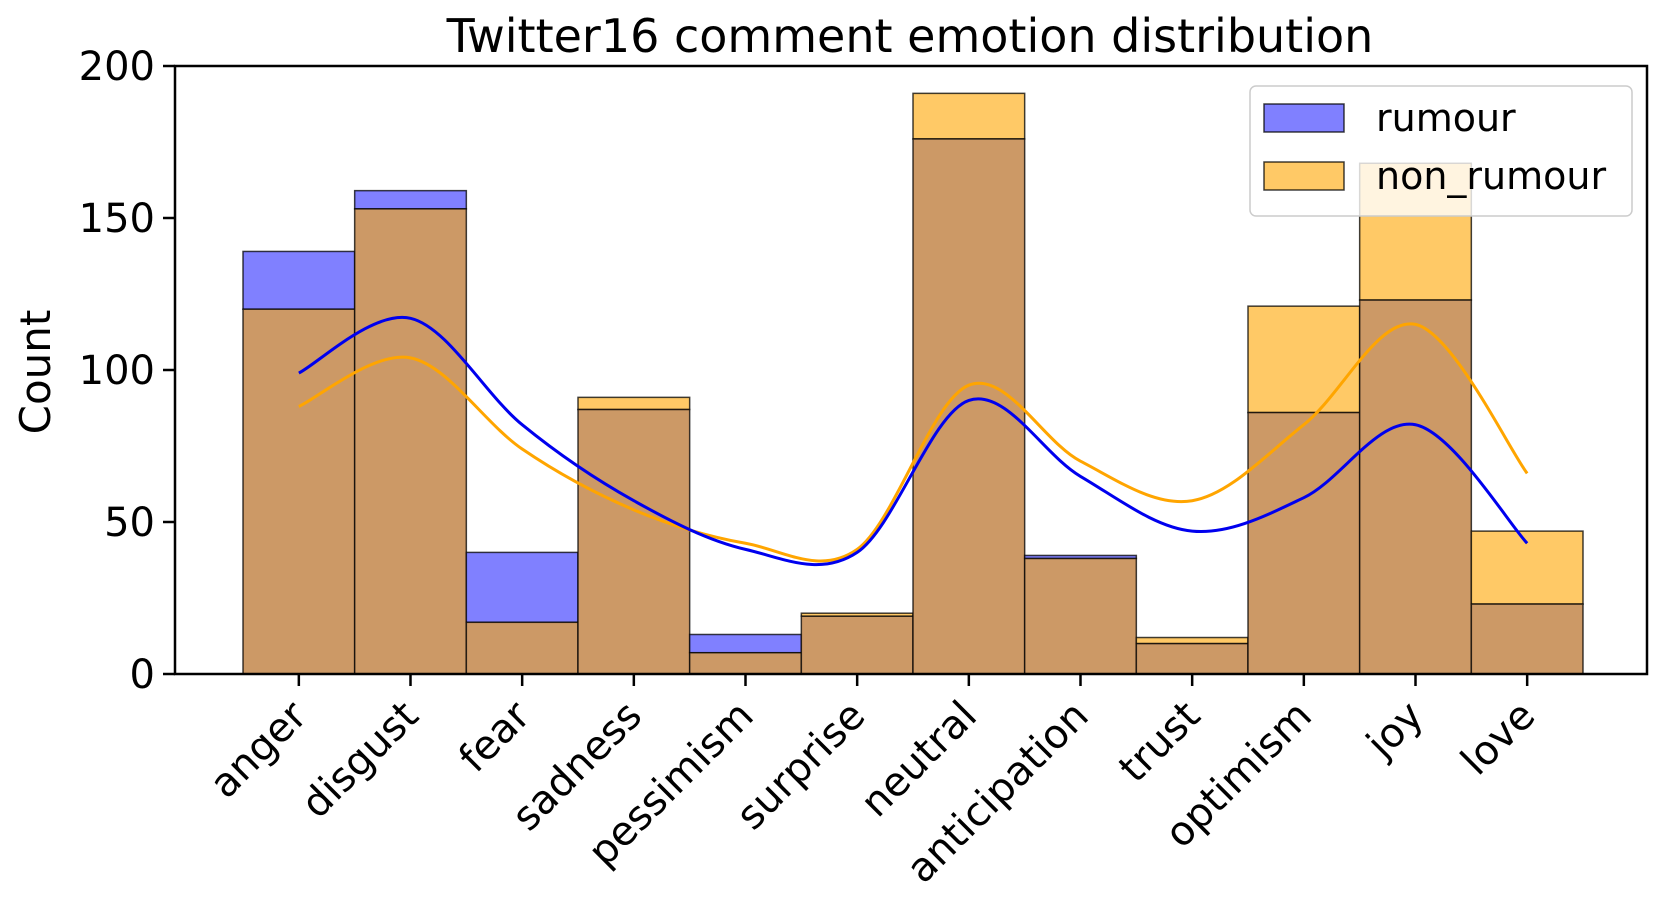 Image resolution: width=1661 pixels, height=924 pixels. What do you see at coordinates (1527, 639) in the screenshot?
I see `bar-overlap-love` at bounding box center [1527, 639].